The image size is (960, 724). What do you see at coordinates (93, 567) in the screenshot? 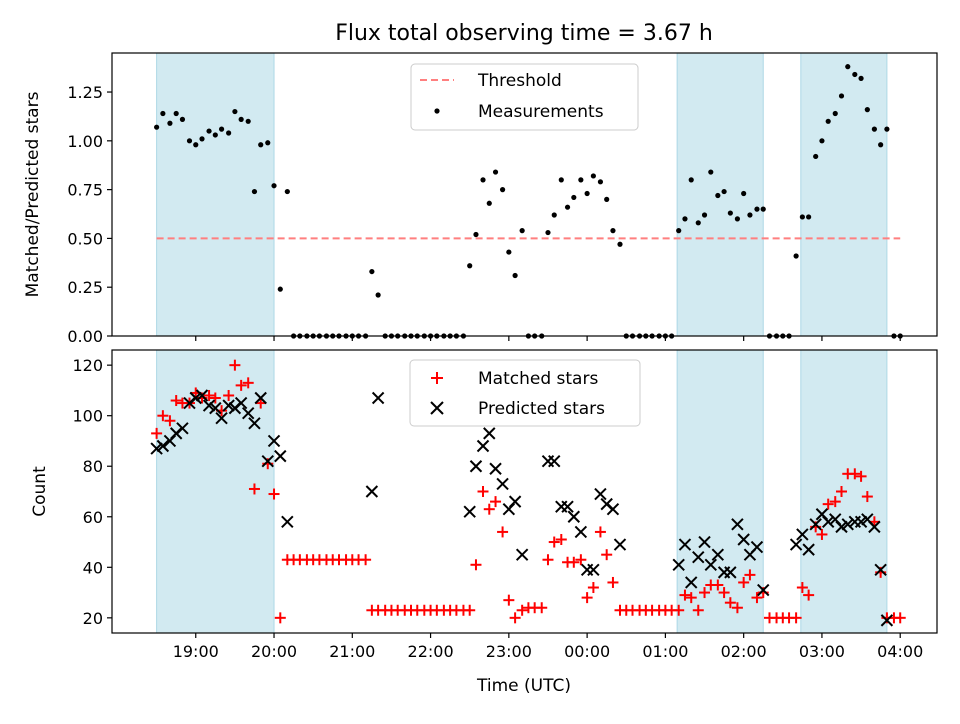
I see `bottom-y-tick-label: 40` at bounding box center [93, 567].